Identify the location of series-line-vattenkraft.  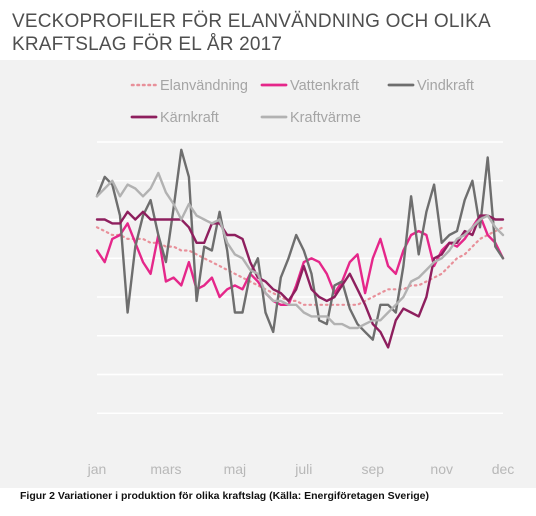
(300, 260).